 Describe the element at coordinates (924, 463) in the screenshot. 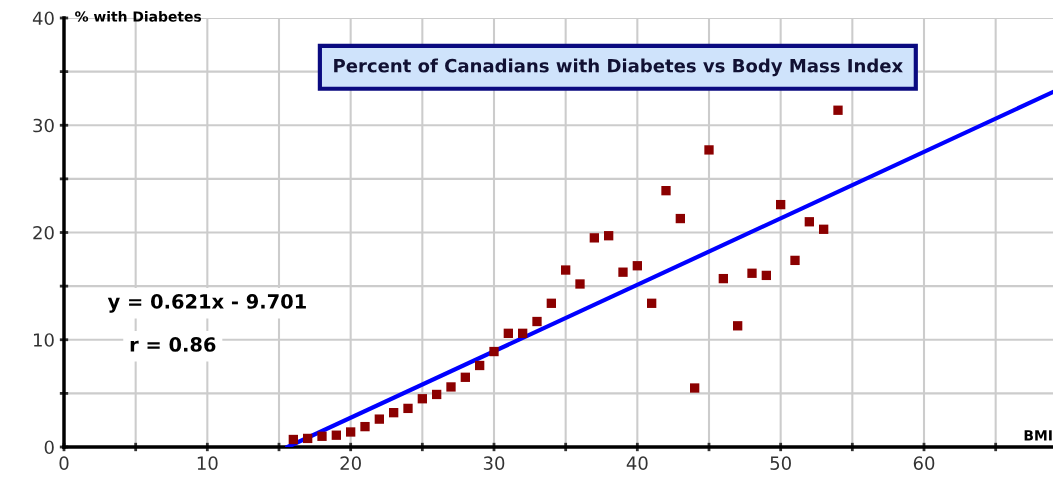

I see `x-tick-label: 60` at that location.